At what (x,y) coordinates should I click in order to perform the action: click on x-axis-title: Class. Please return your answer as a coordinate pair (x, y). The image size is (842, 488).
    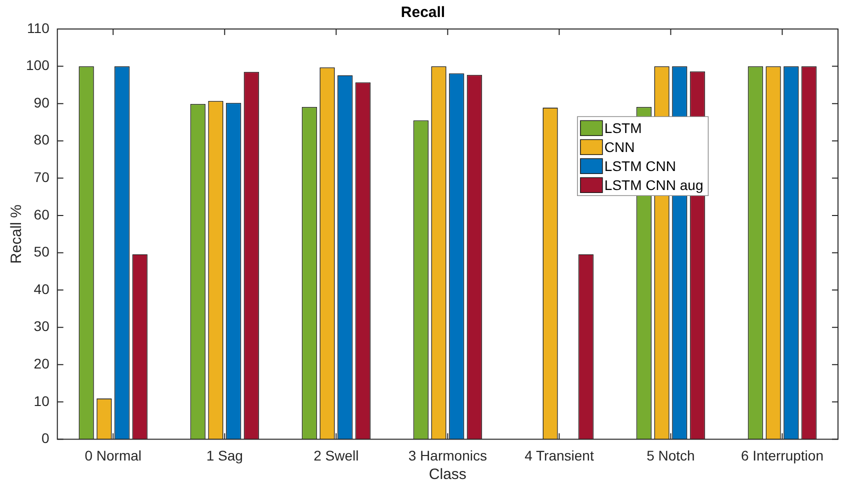
    Looking at the image, I should click on (447, 475).